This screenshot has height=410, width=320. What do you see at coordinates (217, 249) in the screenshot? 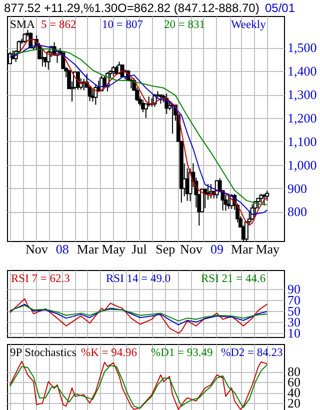
I see `x-tick-label: 09` at bounding box center [217, 249].